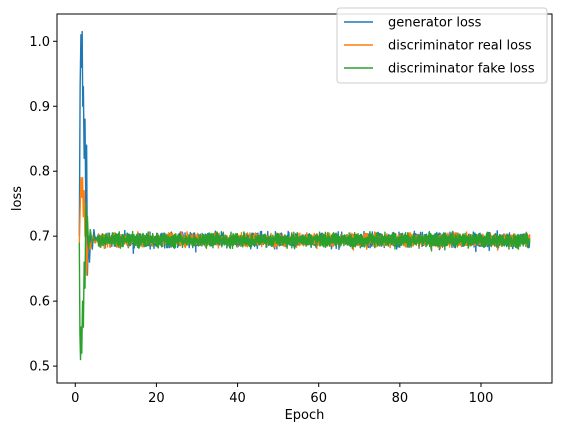  What do you see at coordinates (39, 42) in the screenshot?
I see `y-tick-label: 1.0` at bounding box center [39, 42].